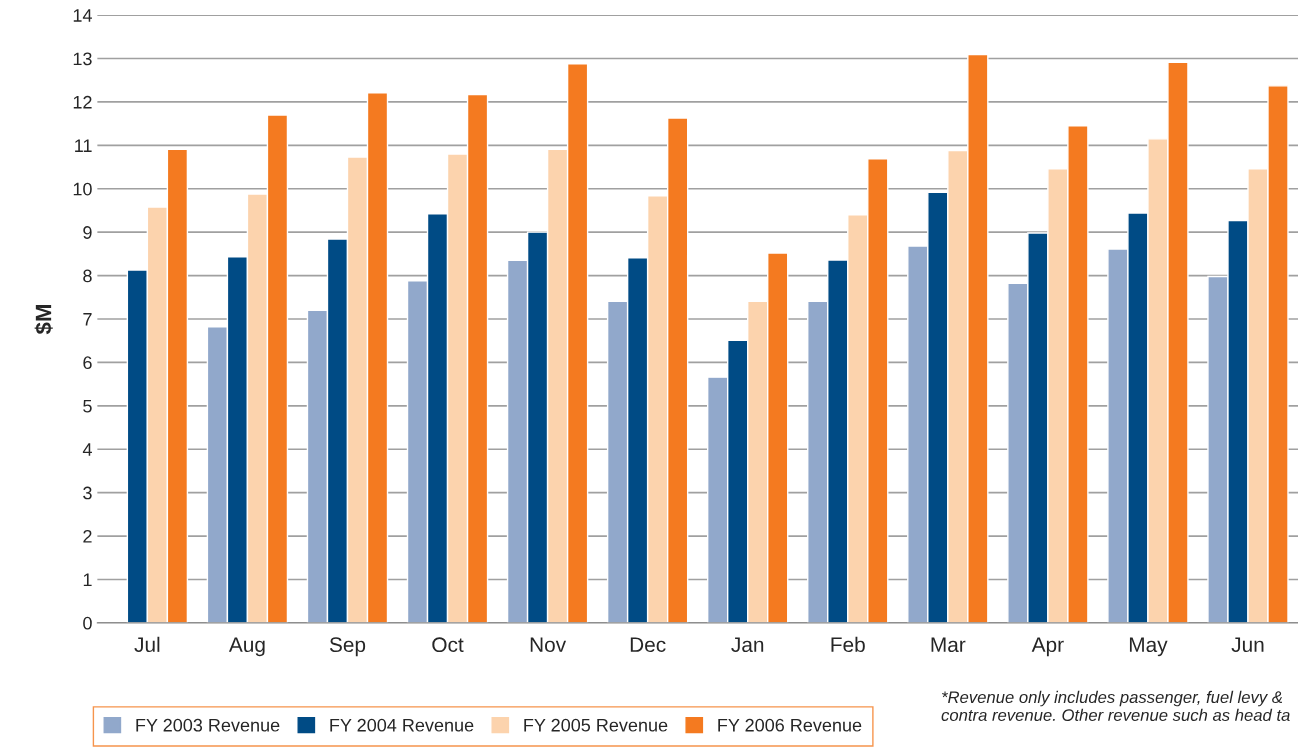 This screenshot has height=755, width=1298. What do you see at coordinates (82, 15) in the screenshot?
I see `y-tick-label: 14` at bounding box center [82, 15].